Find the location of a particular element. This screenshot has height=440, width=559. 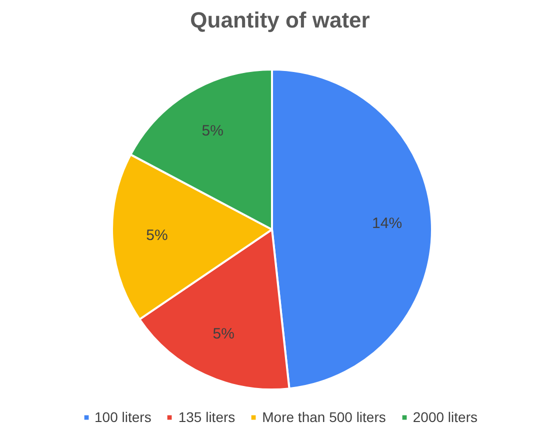

chart-title: Quantity of water is located at coordinates (280, 20).